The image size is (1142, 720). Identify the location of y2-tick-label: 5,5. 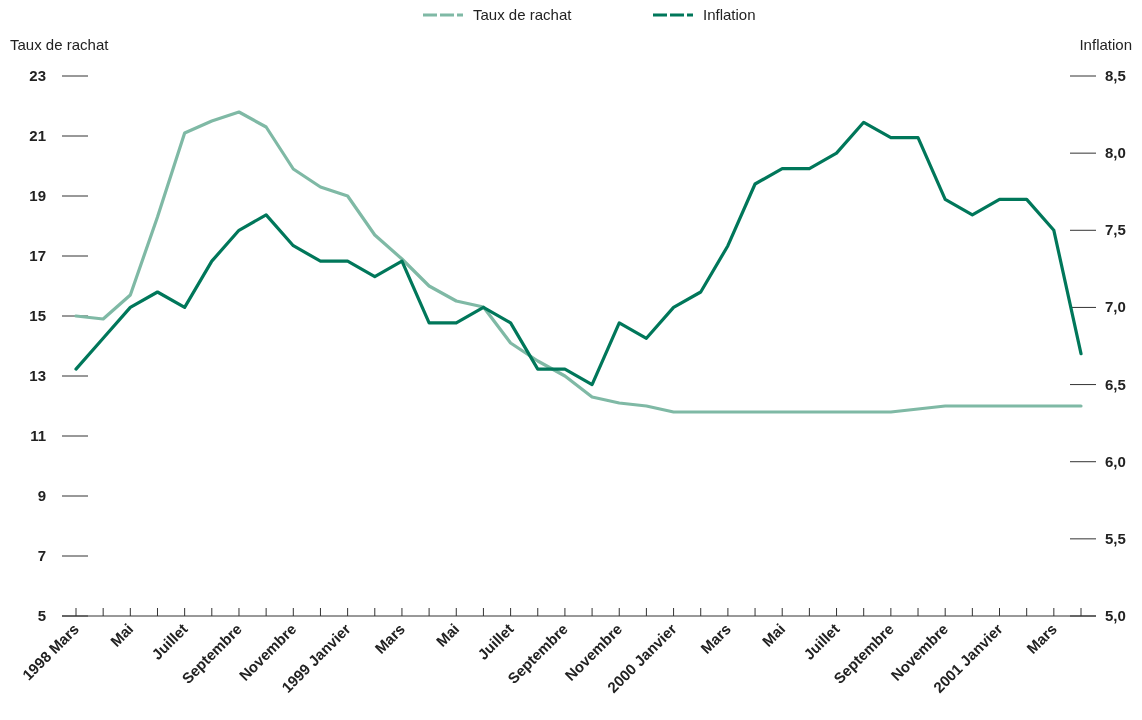
(1115, 538).